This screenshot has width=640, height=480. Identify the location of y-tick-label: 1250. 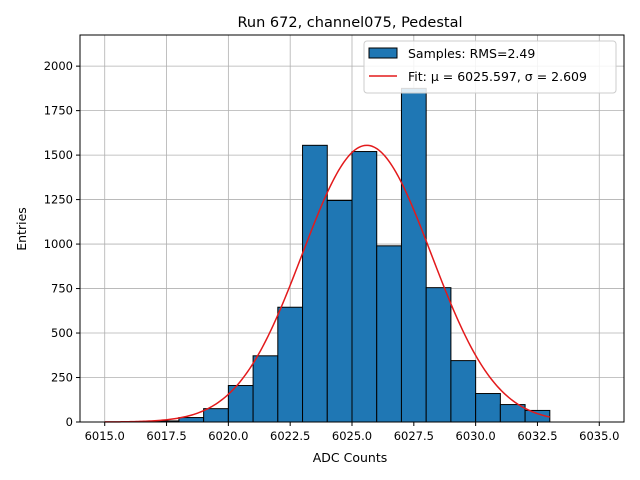
(58, 200).